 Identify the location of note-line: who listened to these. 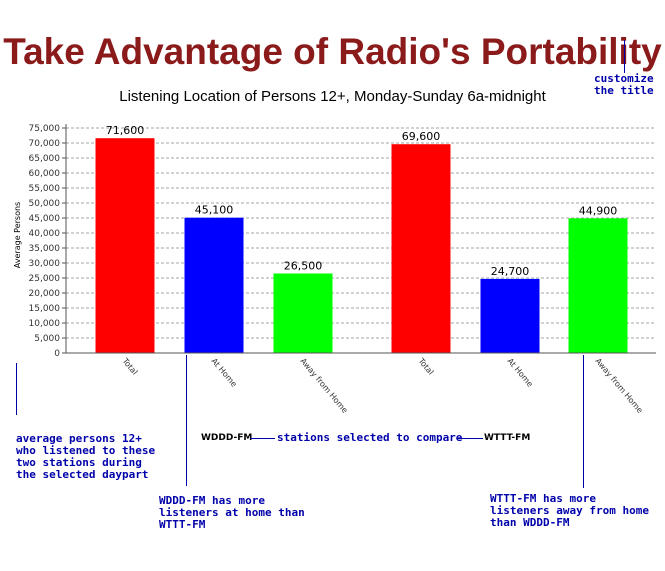
(86, 450).